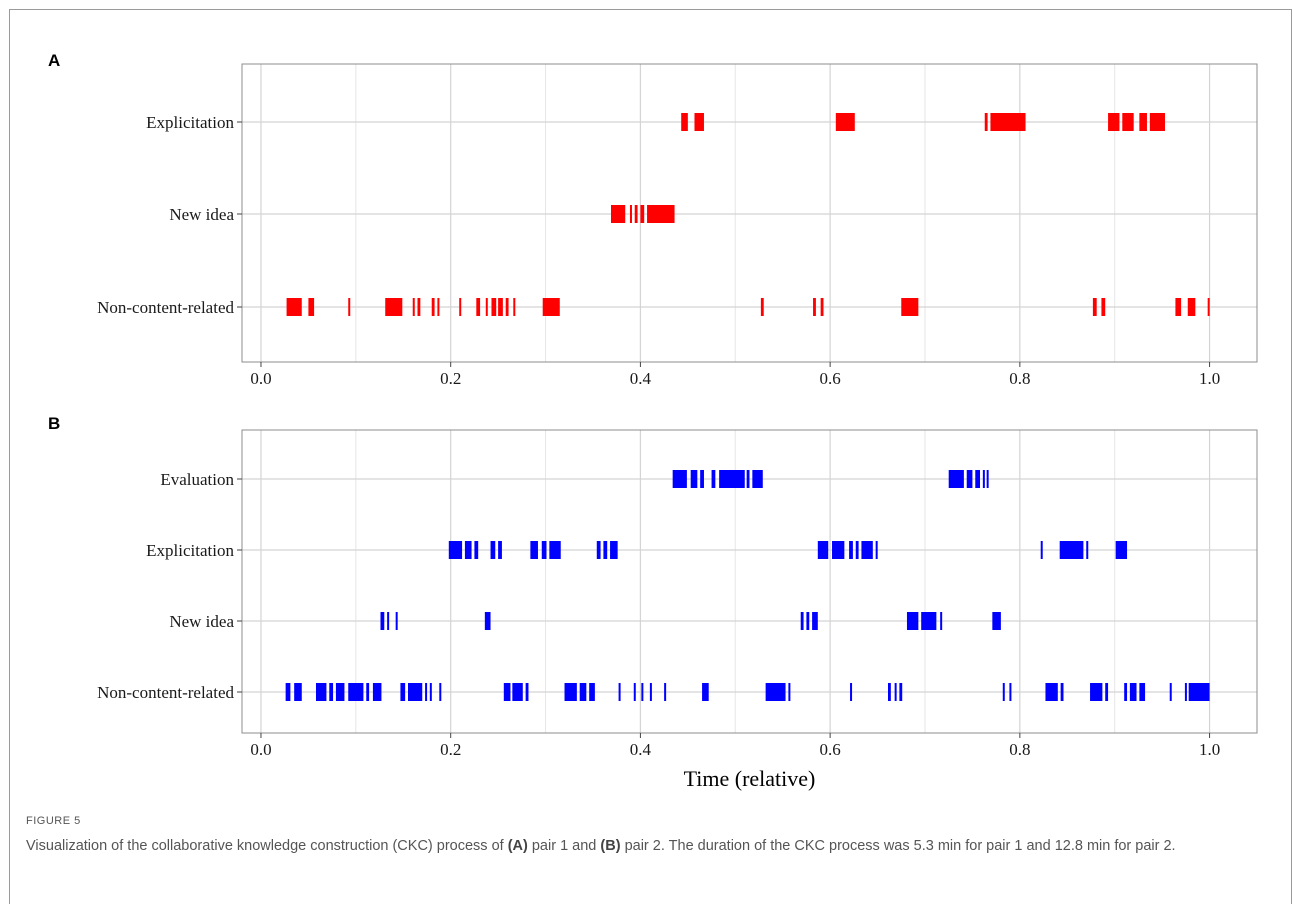  I want to click on caption-text-2: pair 1 and, so click(564, 846).